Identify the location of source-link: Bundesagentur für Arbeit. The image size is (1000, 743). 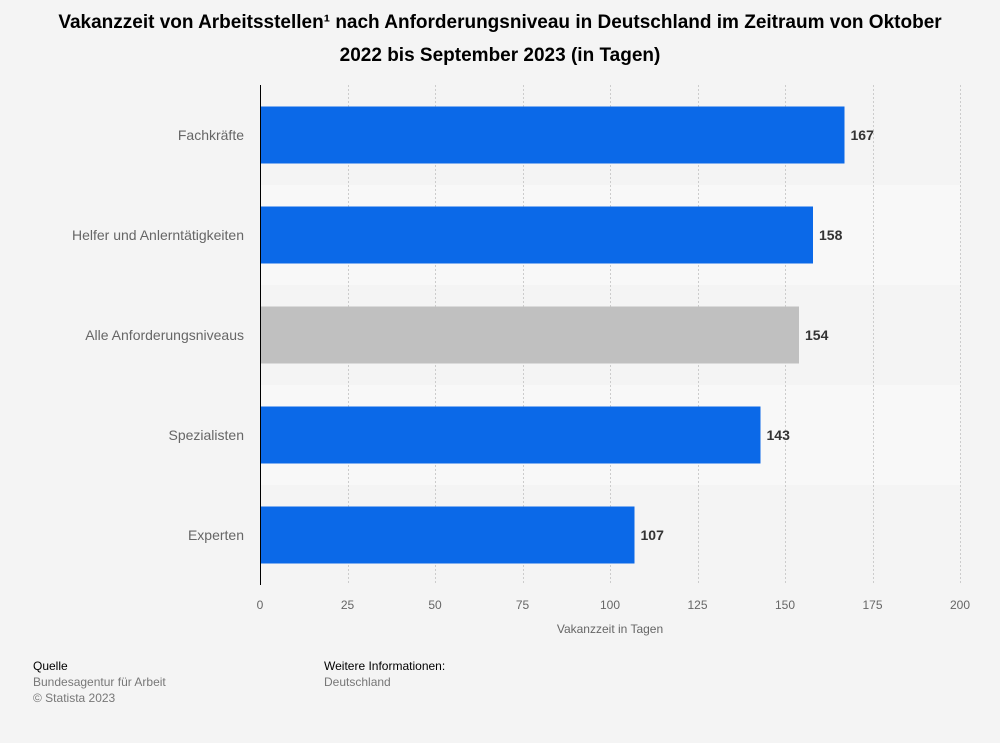
(99, 682).